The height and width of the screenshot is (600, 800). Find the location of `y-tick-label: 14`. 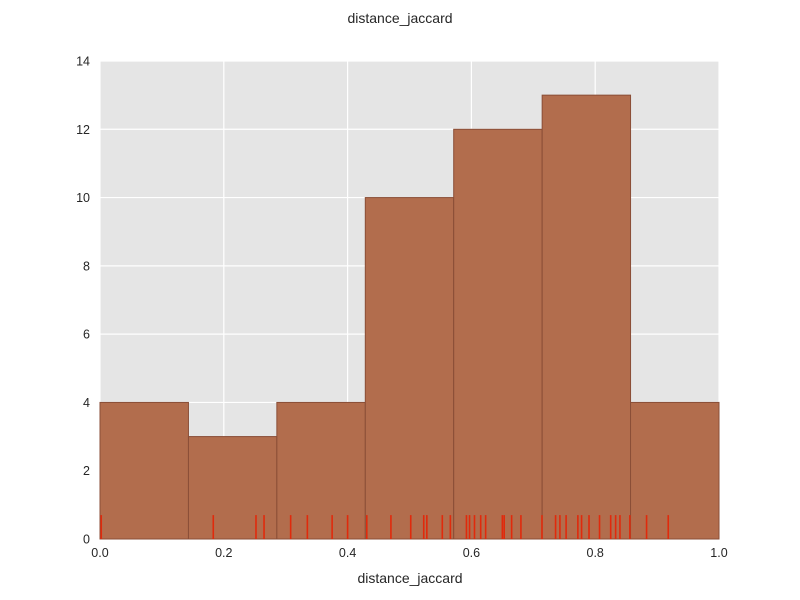

y-tick-label: 14 is located at coordinates (83, 62).